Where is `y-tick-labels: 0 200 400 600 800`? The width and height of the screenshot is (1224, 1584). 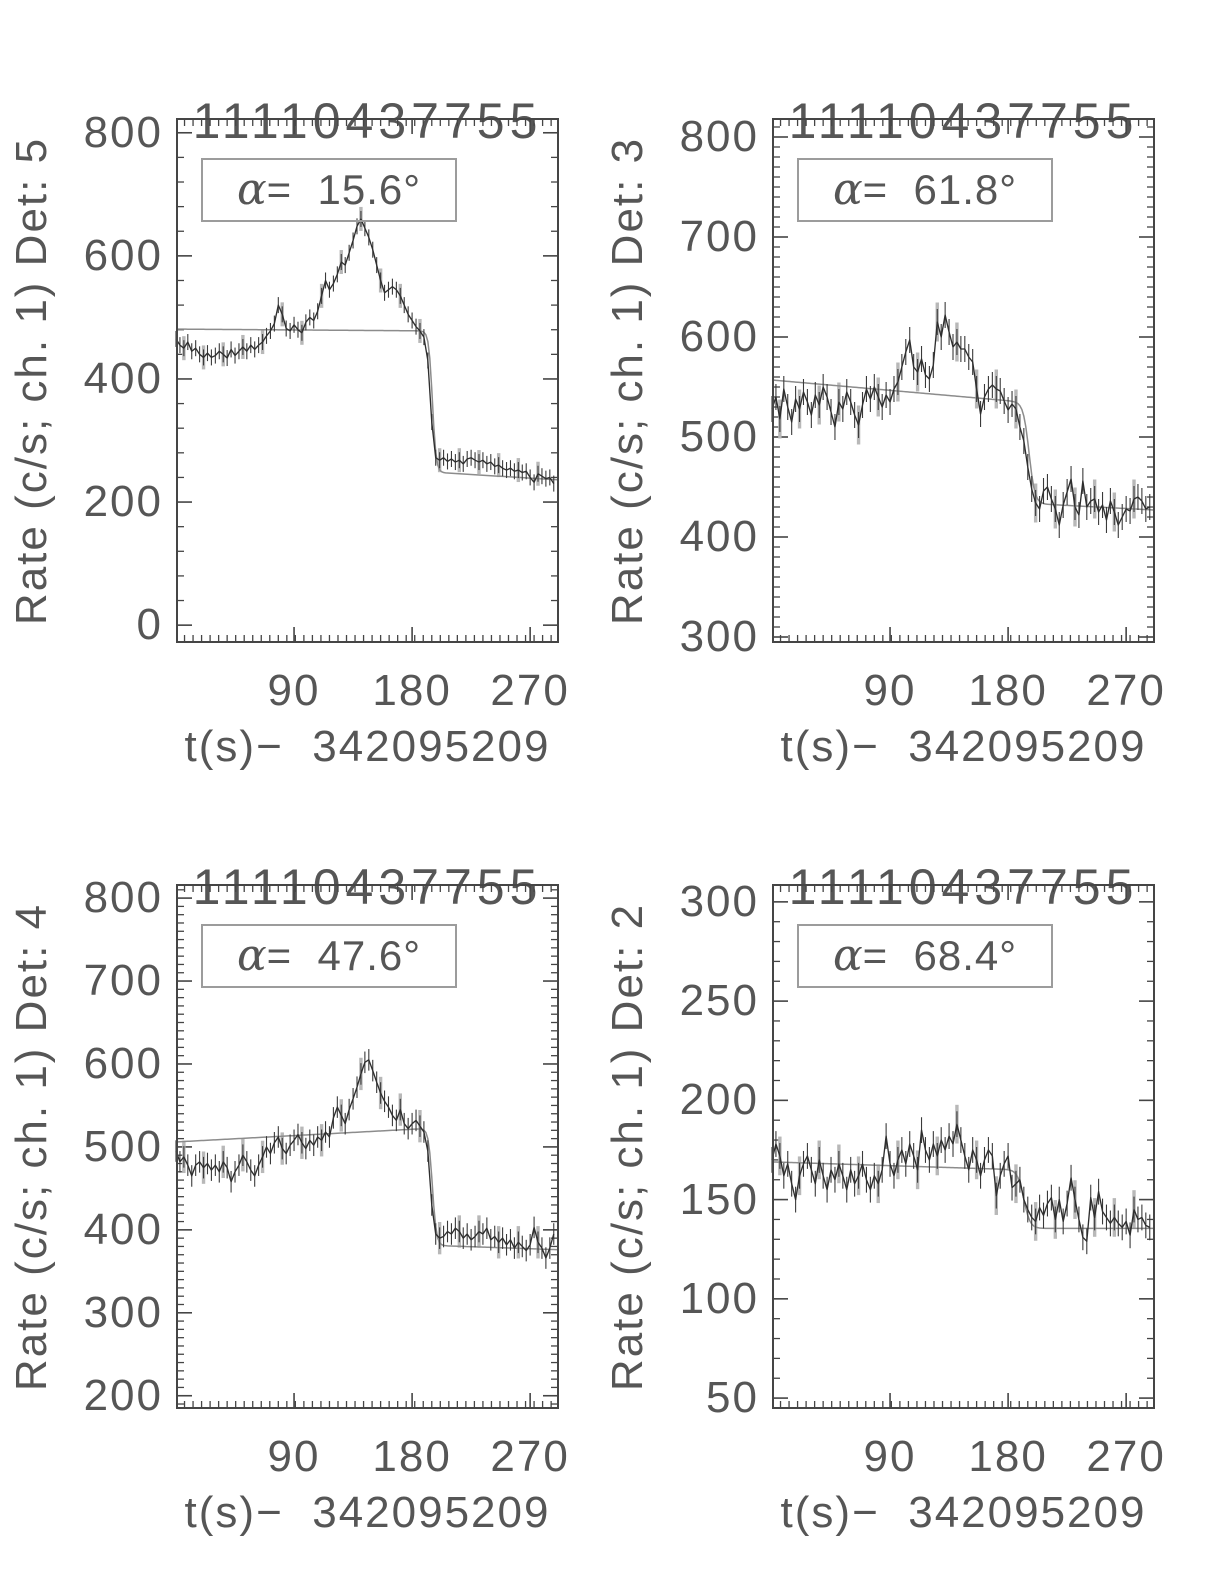 y-tick-labels: 0 200 400 600 800 is located at coordinates (83, 378).